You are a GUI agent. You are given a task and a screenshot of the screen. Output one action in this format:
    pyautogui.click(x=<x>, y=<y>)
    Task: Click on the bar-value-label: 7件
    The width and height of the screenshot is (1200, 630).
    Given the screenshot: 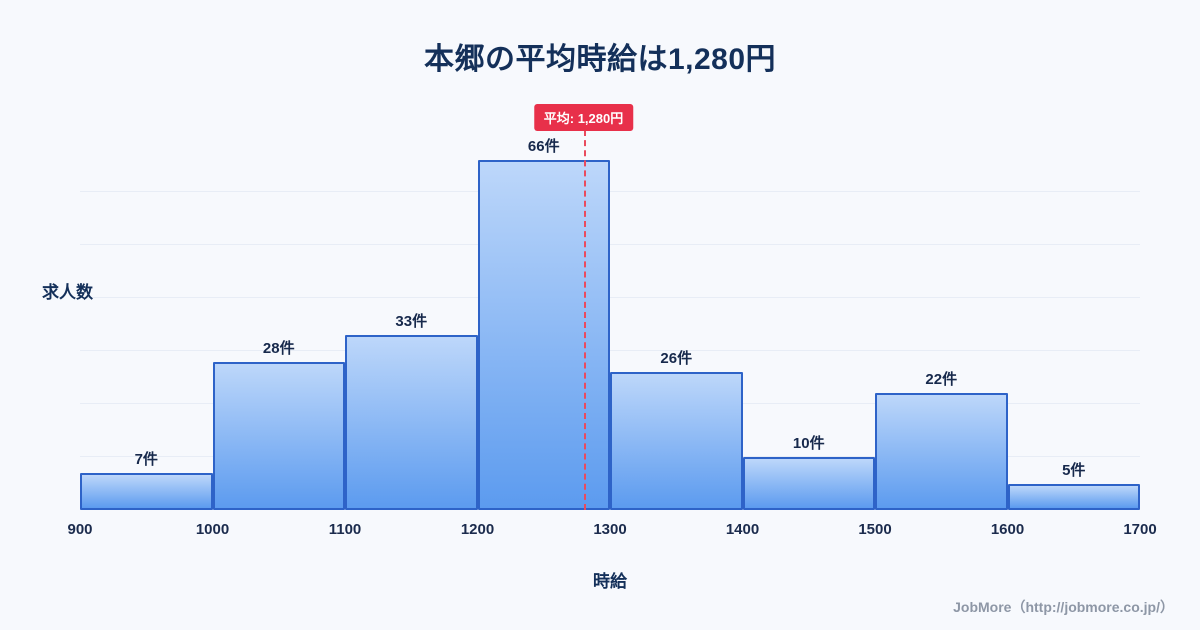 What is the action you would take?
    pyautogui.click(x=146, y=459)
    